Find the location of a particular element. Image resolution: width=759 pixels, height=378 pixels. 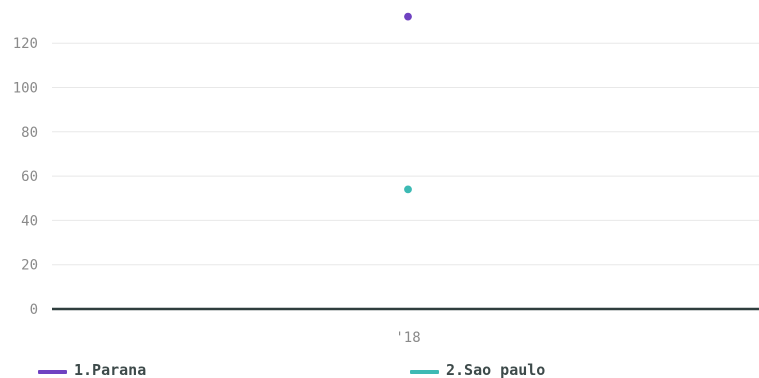

y-tick-label: 60 is located at coordinates (29, 177).